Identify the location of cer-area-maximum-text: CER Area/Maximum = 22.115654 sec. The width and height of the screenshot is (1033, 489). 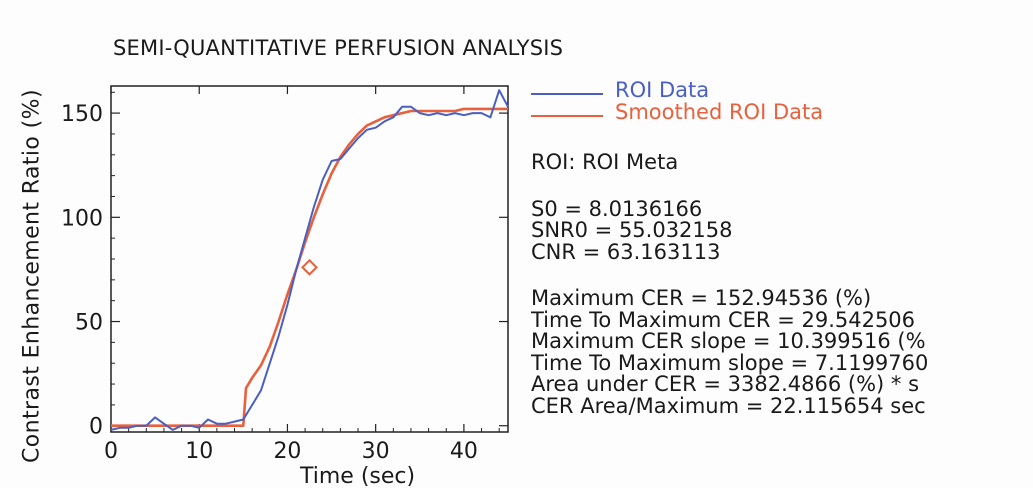
(728, 405).